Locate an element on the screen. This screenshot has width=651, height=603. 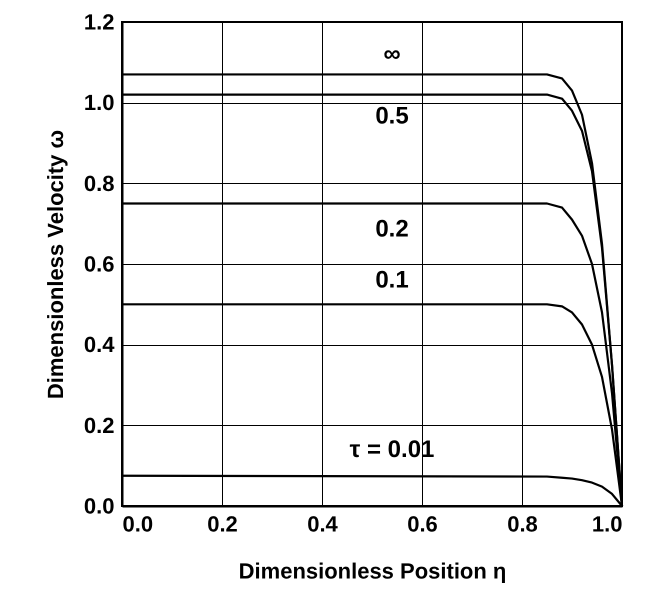
y-tick-label: 1.0 is located at coordinates (99, 103).